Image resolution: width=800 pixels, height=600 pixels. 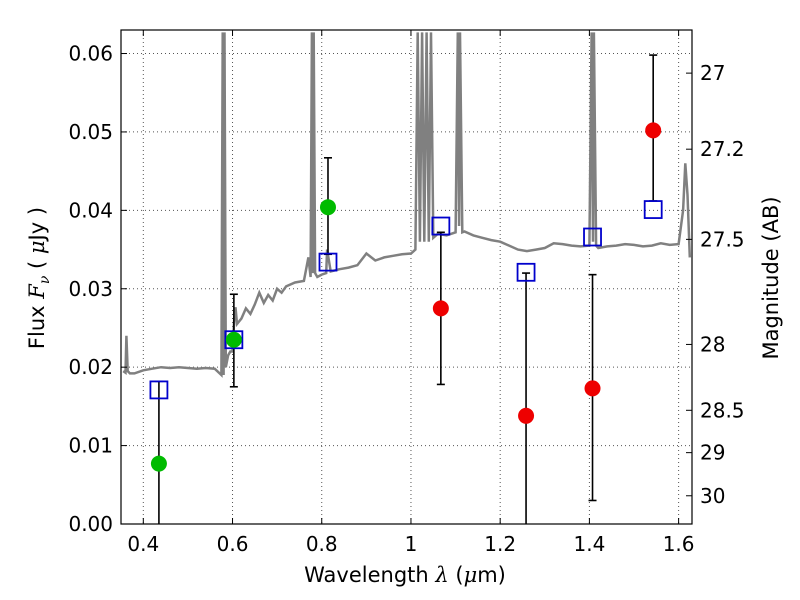 What do you see at coordinates (405, 575) in the screenshot?
I see `x-axis-label: Wavelength λ (μm)` at bounding box center [405, 575].